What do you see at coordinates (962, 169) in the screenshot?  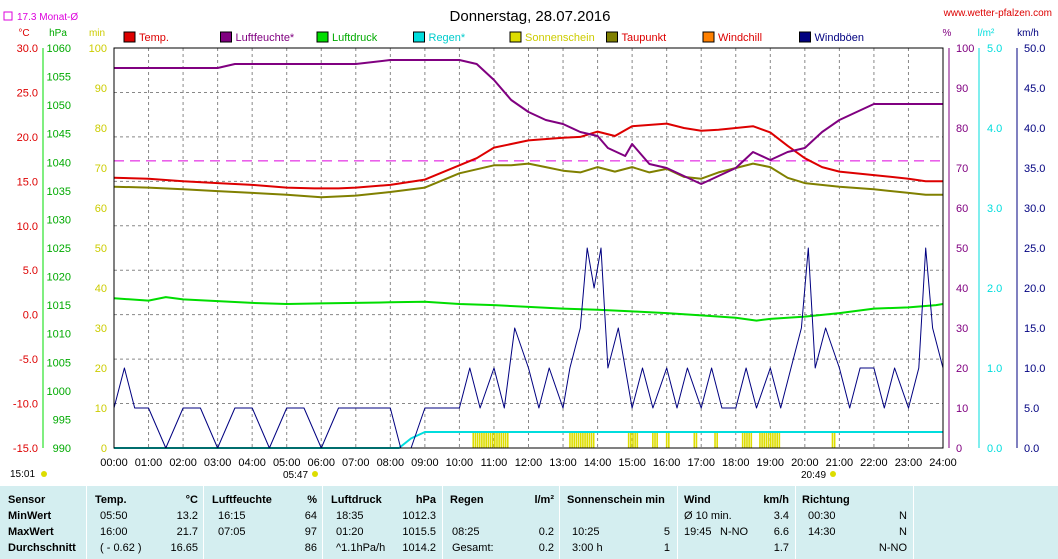 I see `axis-tick-label-percent: 70` at bounding box center [962, 169].